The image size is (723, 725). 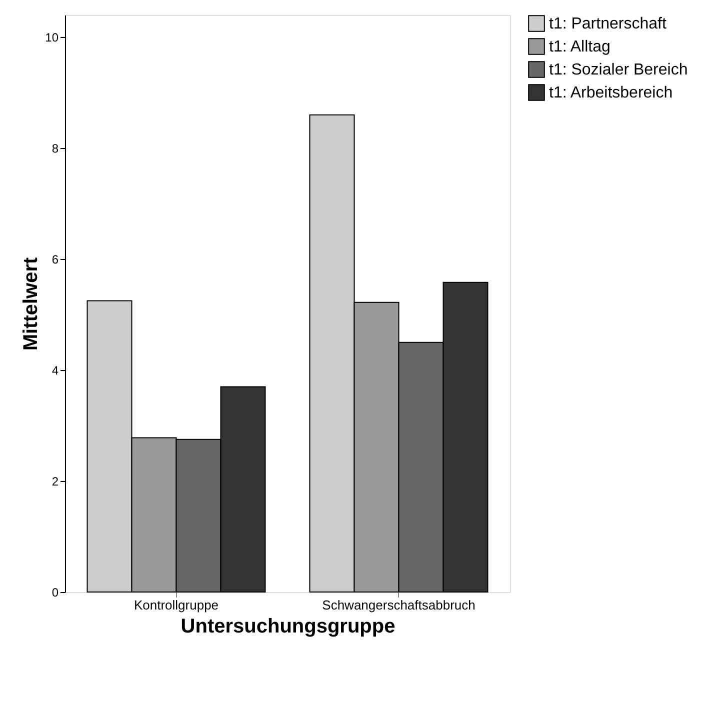 What do you see at coordinates (55, 149) in the screenshot?
I see `y-tick-label: 8` at bounding box center [55, 149].